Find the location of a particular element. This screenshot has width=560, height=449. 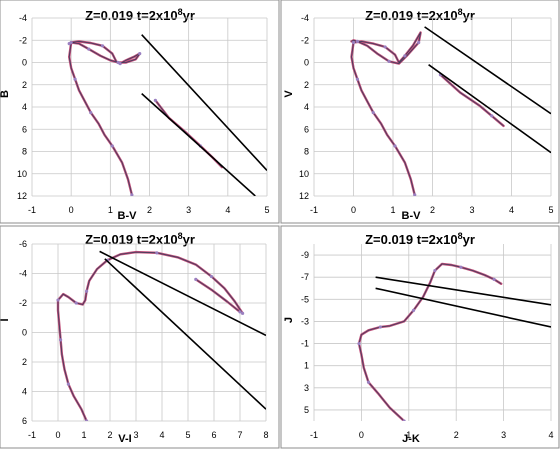

panel-4-y-tick-label: -3 is located at coordinates (305, 321).